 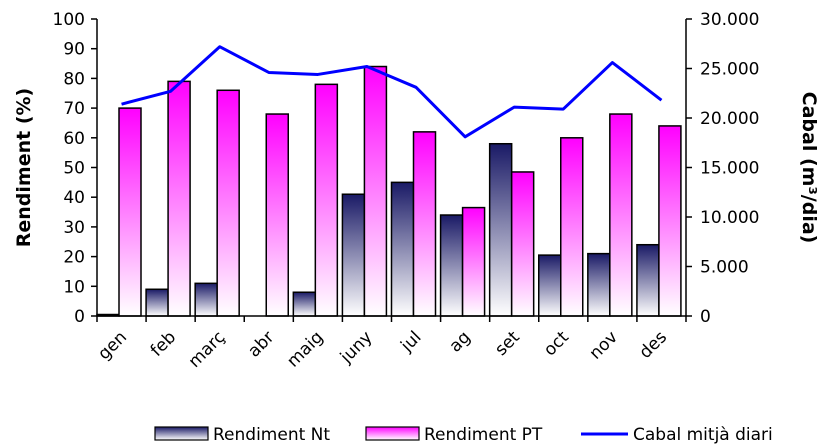 I want to click on y-tick-label-40: 40, so click(x=74, y=198).